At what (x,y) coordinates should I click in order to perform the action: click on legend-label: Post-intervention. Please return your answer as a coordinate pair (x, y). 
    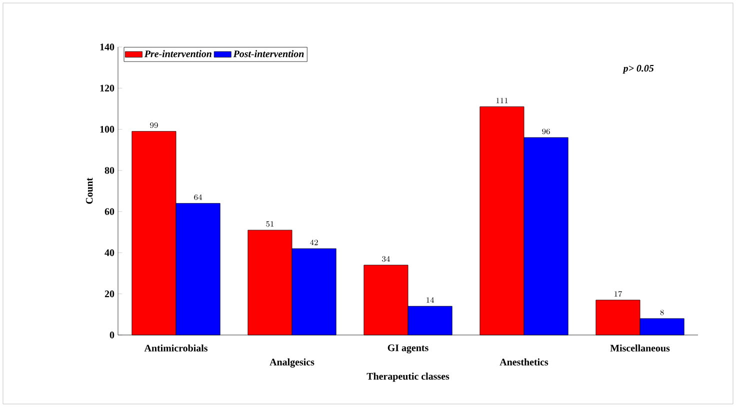
    Looking at the image, I should click on (268, 54).